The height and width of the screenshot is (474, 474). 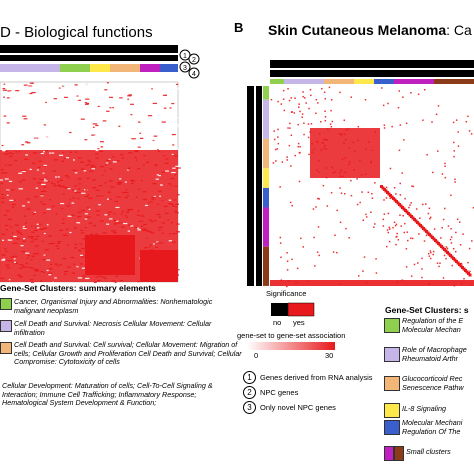 I want to click on right-swatch-purple, so click(x=392, y=354).